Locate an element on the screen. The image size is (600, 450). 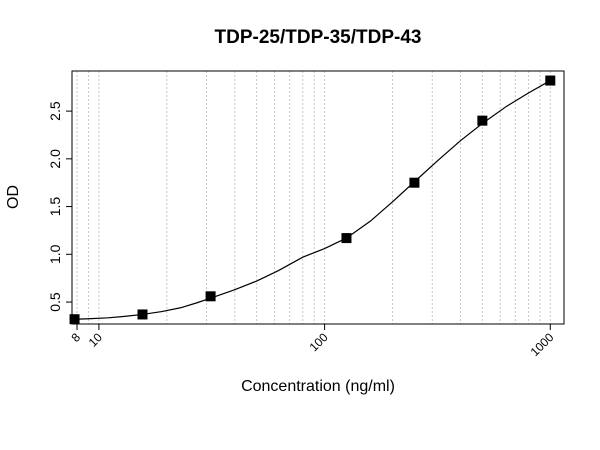
x-tick-label: 10 is located at coordinates (96, 340).